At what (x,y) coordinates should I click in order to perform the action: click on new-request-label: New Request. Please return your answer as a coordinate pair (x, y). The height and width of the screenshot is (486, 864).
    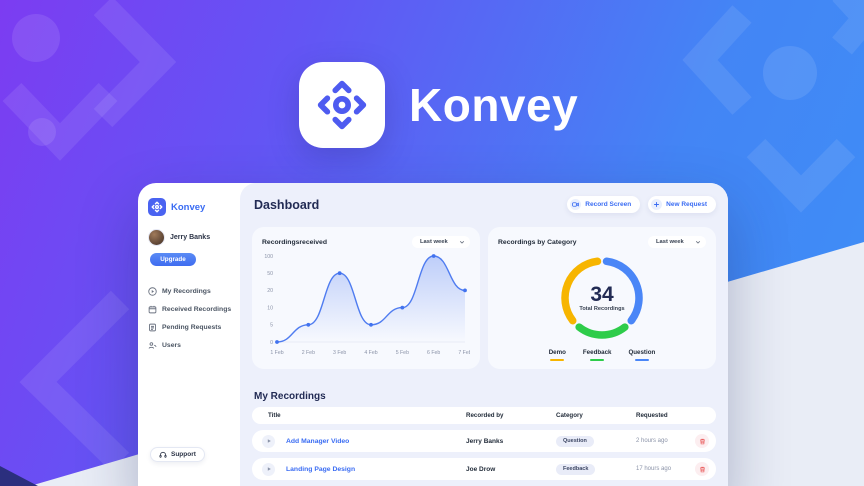
    Looking at the image, I should click on (686, 204).